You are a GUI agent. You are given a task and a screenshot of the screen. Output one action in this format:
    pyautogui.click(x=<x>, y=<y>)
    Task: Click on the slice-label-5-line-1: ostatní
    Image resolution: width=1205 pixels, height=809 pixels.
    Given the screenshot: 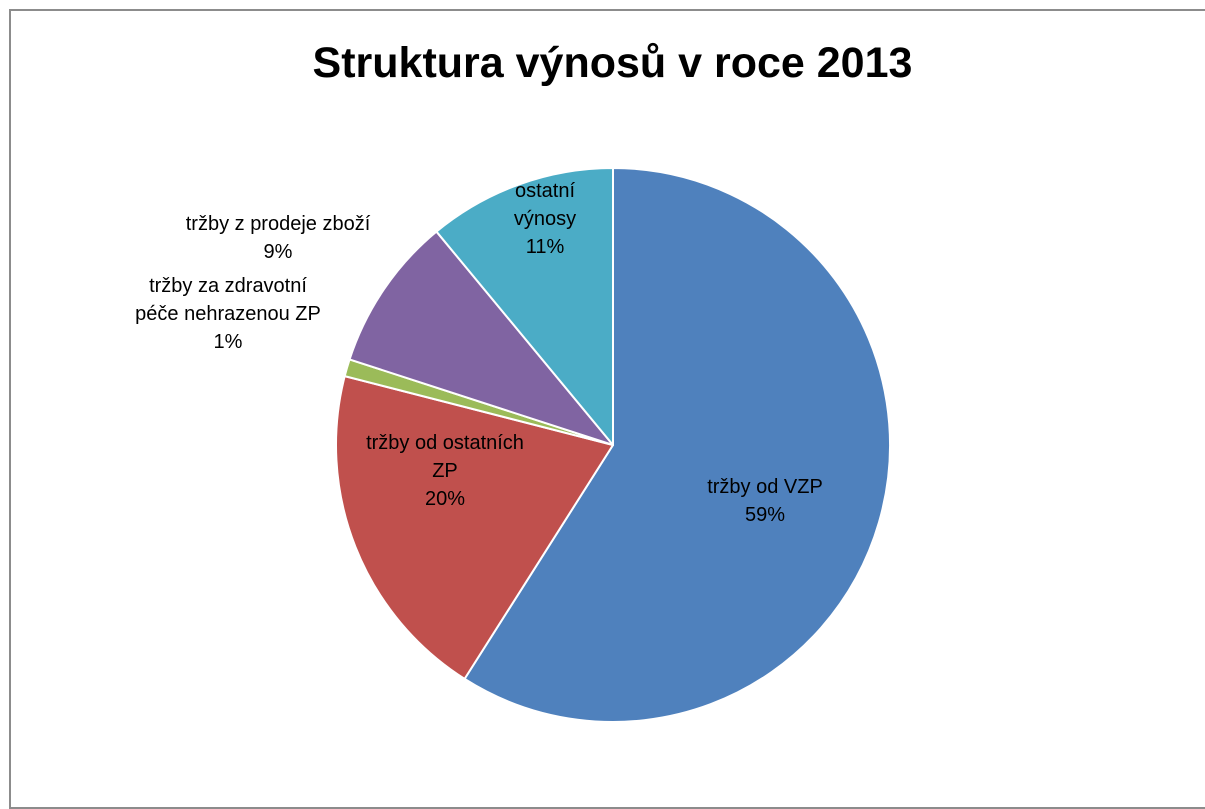 What is the action you would take?
    pyautogui.click(x=545, y=191)
    